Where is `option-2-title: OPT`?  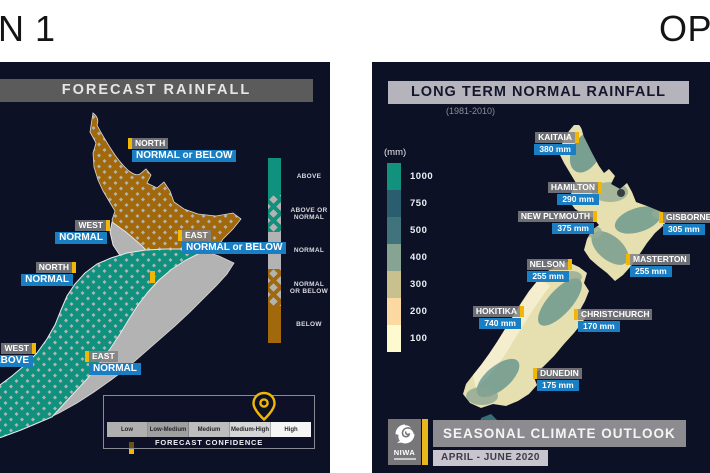
option-2-title: OPT is located at coordinates (684, 28).